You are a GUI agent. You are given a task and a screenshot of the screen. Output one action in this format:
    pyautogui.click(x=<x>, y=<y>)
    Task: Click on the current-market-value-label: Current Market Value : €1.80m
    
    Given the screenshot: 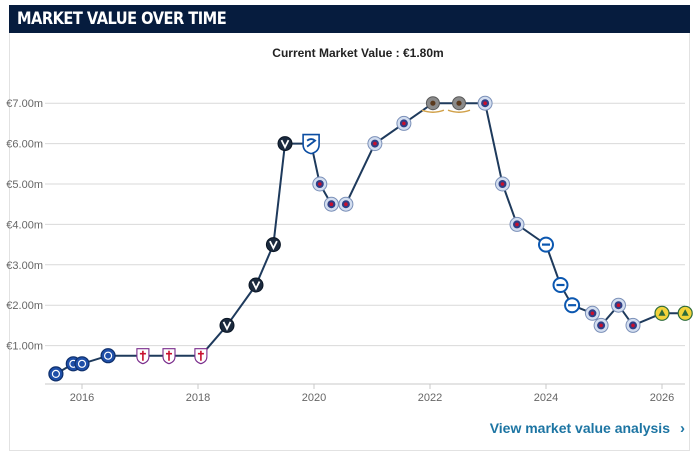 What is the action you would take?
    pyautogui.click(x=358, y=53)
    